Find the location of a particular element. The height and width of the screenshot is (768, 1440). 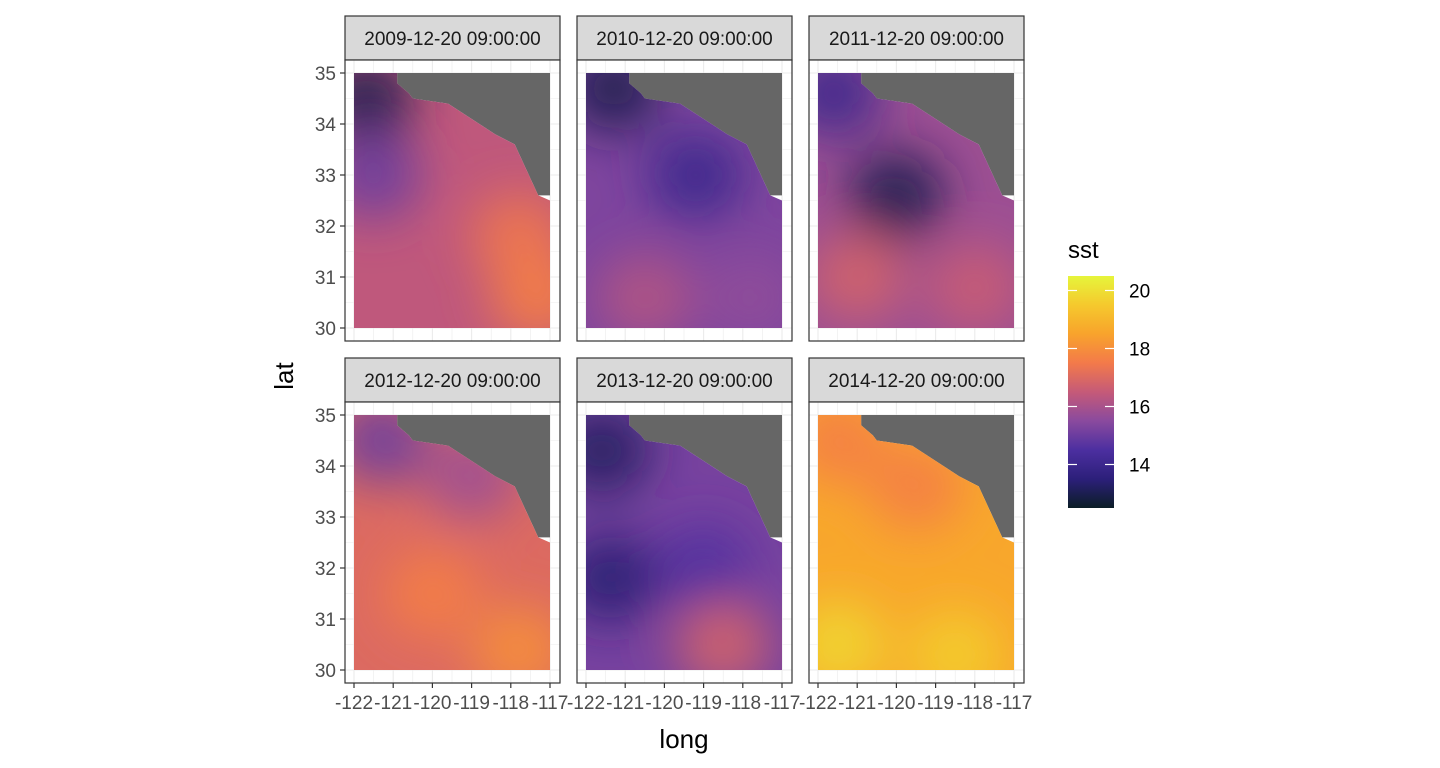

y-axis-label: lat is located at coordinates (284, 375).